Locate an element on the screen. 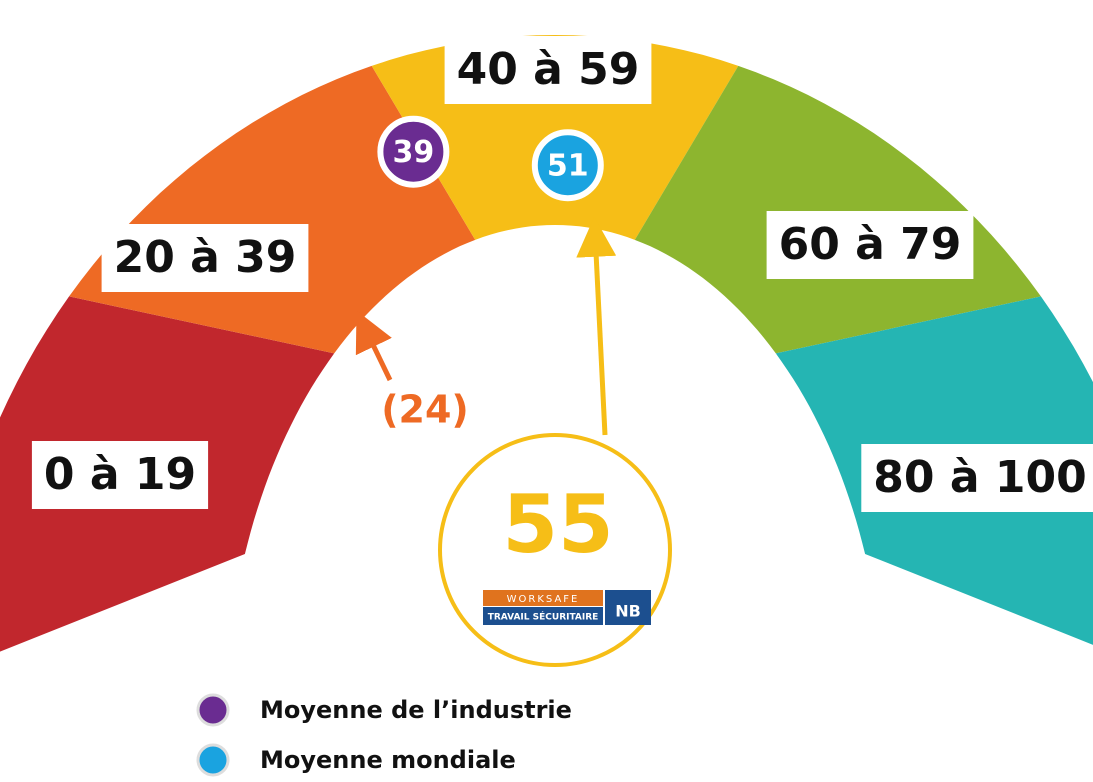  segment-label: 60 à 79 is located at coordinates (870, 244).